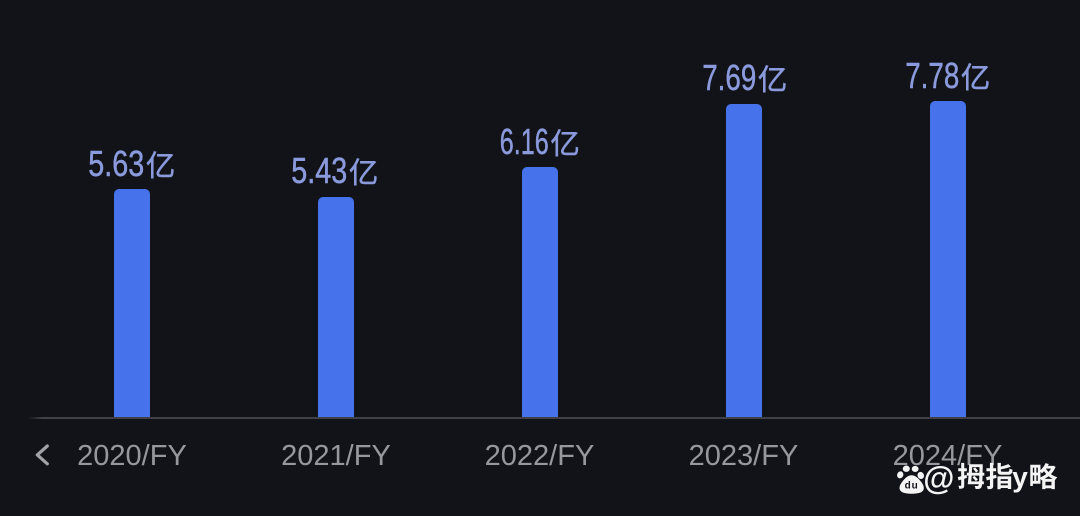 Image resolution: width=1080 pixels, height=516 pixels. I want to click on svg-text: du, so click(912, 486).